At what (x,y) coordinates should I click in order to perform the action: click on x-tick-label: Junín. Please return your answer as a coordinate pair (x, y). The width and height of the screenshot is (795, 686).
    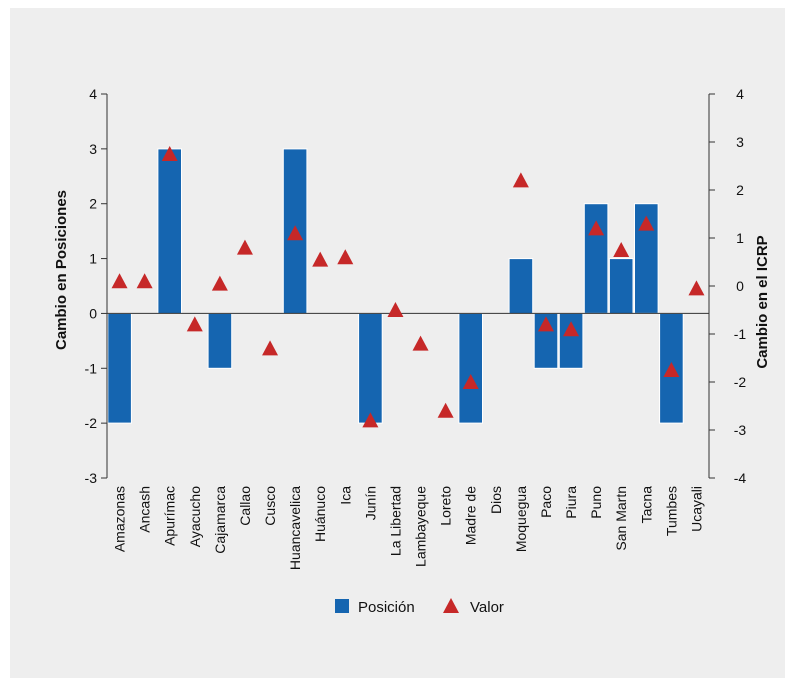
    Looking at the image, I should click on (370, 503).